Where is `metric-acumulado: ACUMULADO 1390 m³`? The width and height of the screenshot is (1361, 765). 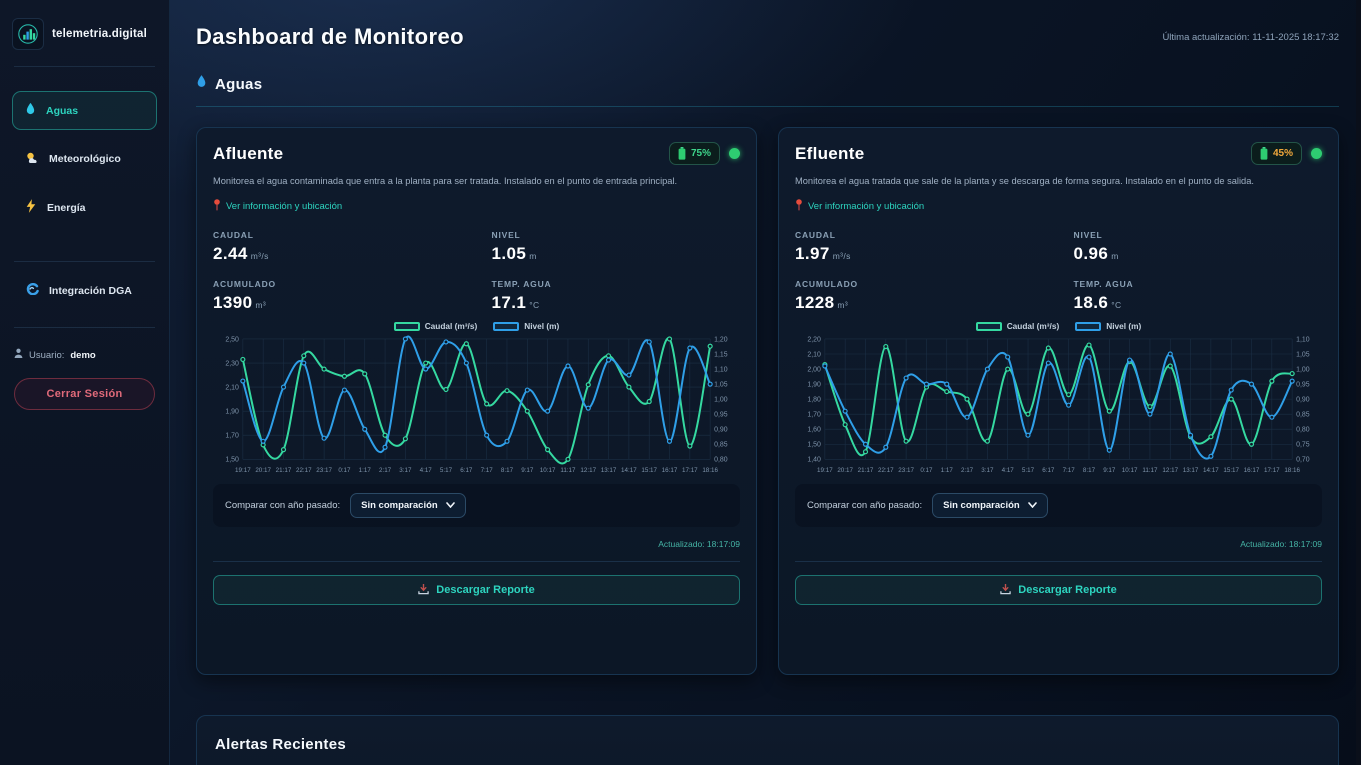
metric-acumulado: ACUMULADO 1390 m³ is located at coordinates (244, 296).